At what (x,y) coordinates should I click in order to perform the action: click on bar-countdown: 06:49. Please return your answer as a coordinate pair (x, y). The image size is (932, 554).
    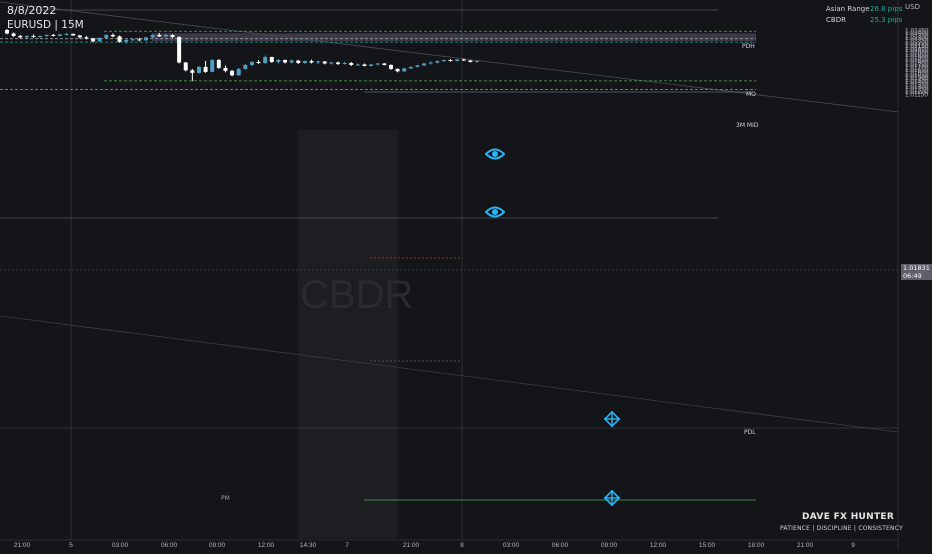
    Looking at the image, I should click on (912, 275).